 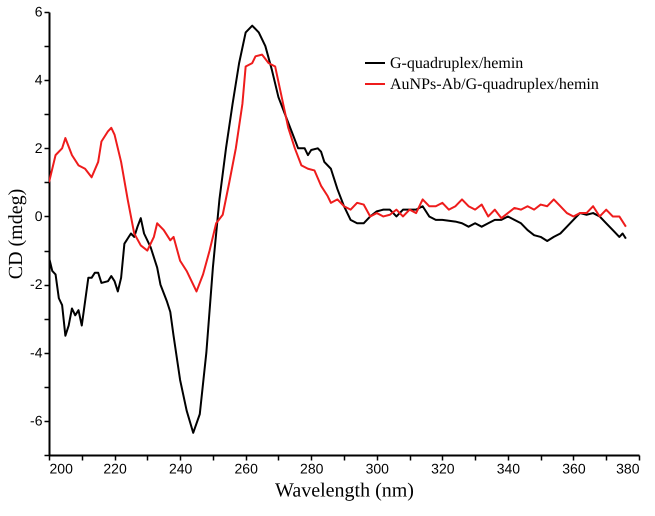 What do you see at coordinates (574, 468) in the screenshot?
I see `x-tick-label: 360` at bounding box center [574, 468].